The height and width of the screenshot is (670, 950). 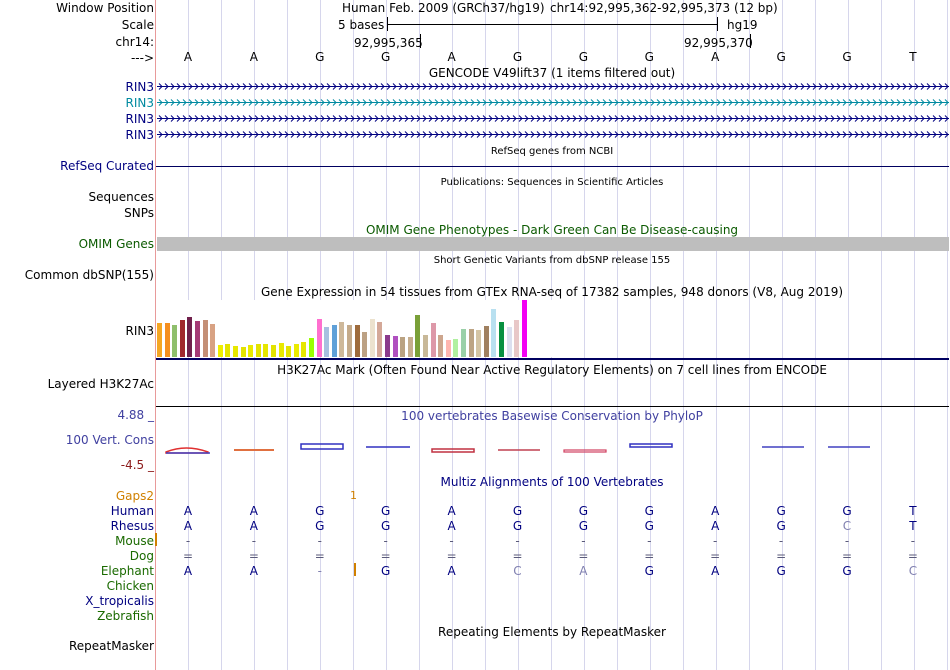 I want to click on alignment-base-elephant: A, so click(x=253, y=571).